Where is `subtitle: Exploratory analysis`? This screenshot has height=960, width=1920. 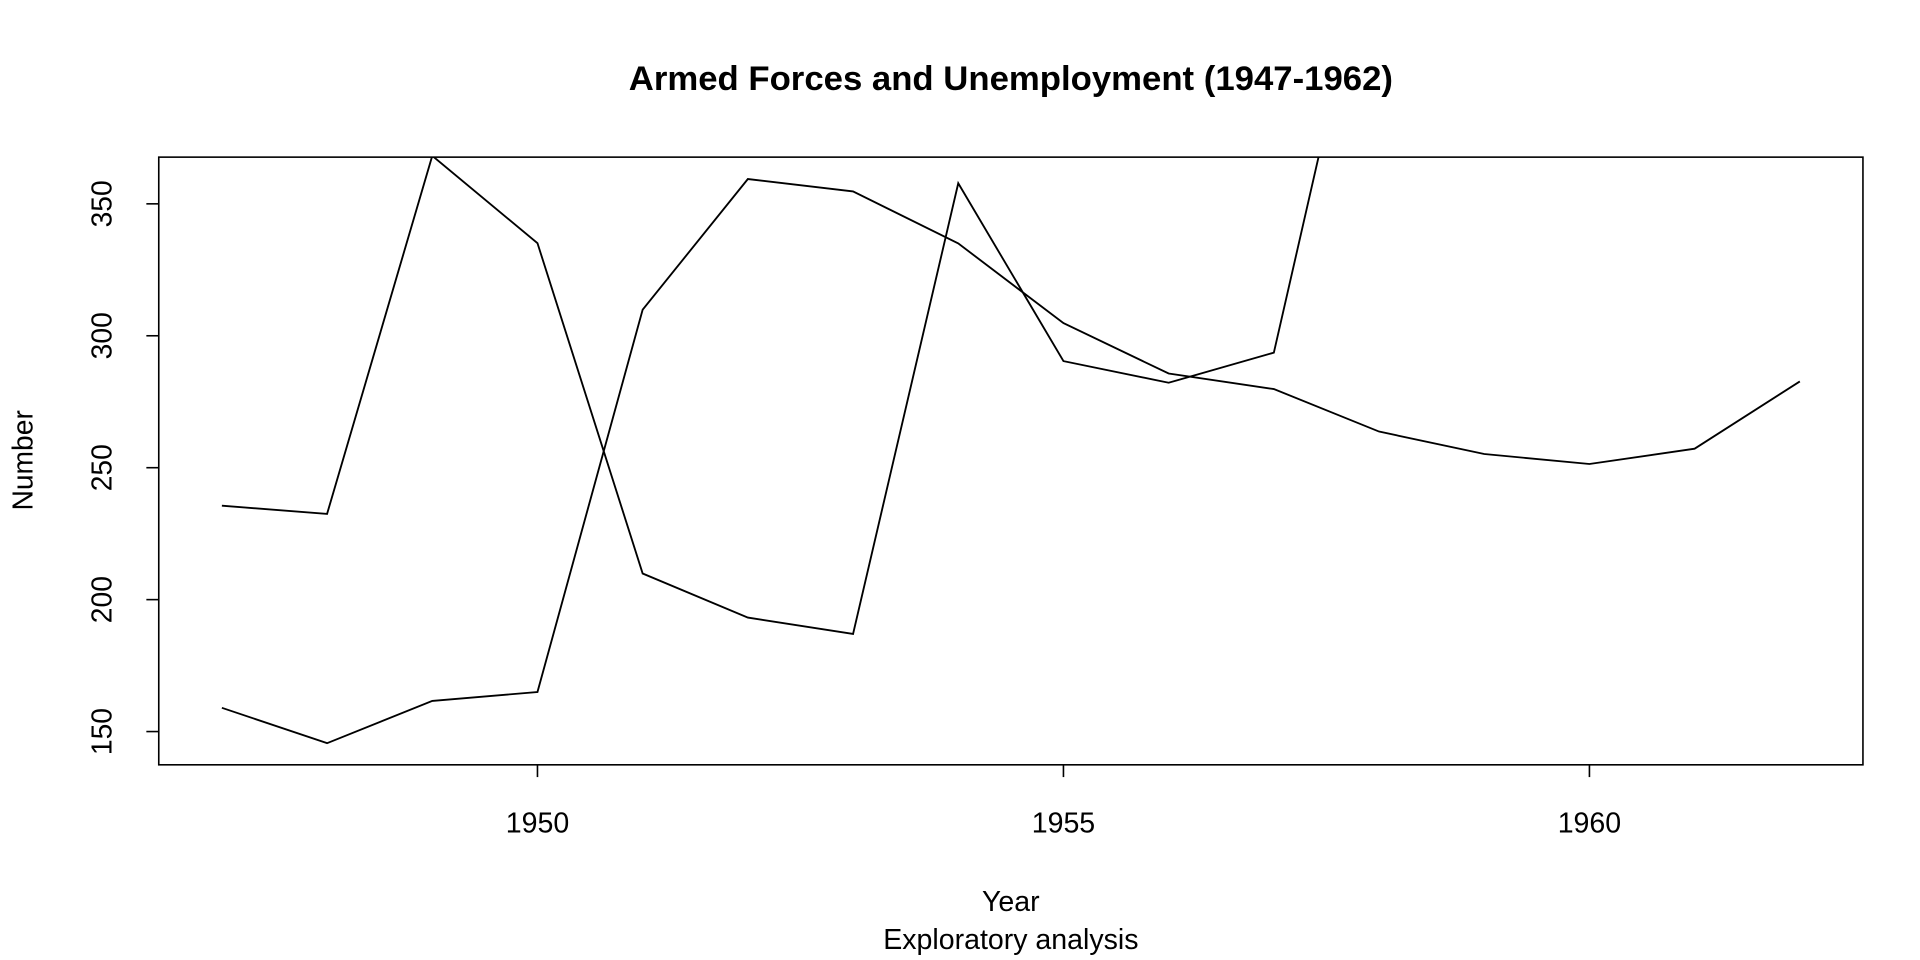
subtitle: Exploratory analysis is located at coordinates (1010, 940).